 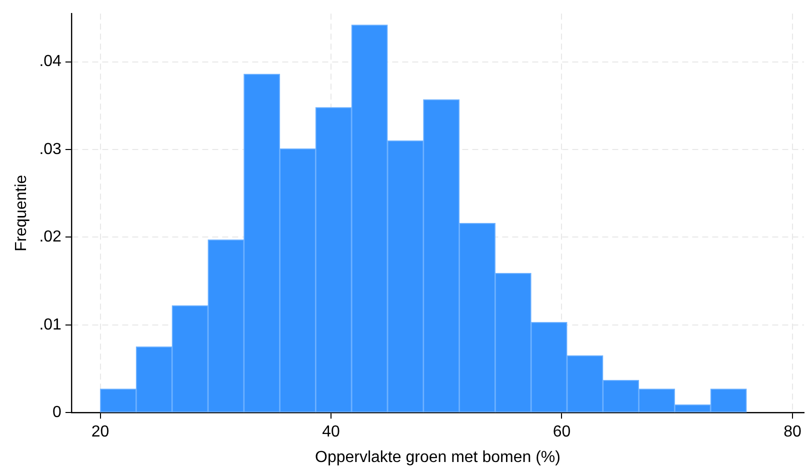 What do you see at coordinates (50, 149) in the screenshot?
I see `y-tick-label: .03` at bounding box center [50, 149].